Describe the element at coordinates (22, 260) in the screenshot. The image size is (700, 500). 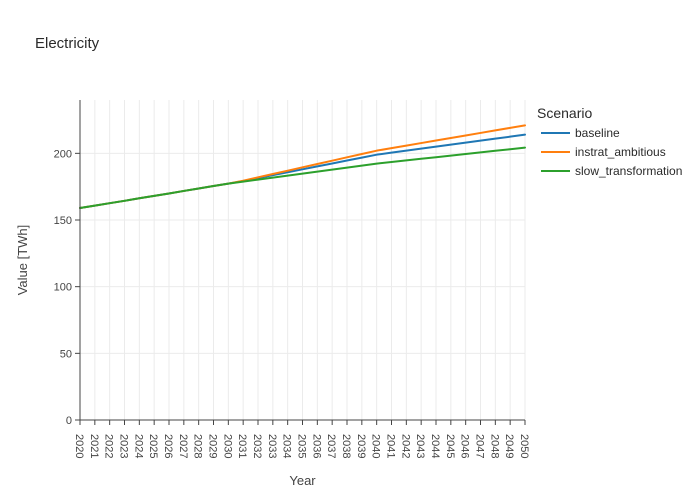
I see `y-axis-title: Value [TWh]` at that location.